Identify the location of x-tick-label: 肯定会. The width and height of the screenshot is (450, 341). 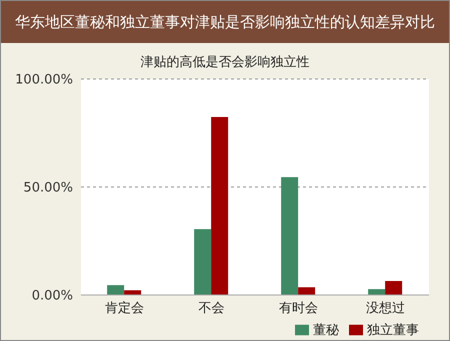
(124, 308).